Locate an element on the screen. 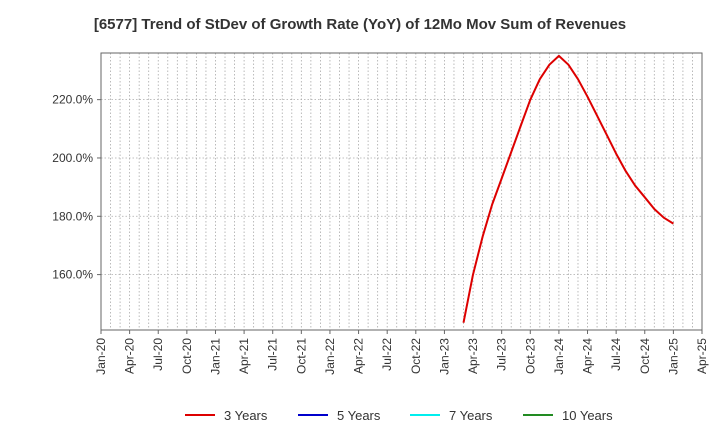 Image resolution: width=720 pixels, height=440 pixels. x-tick-label: Jan-23 is located at coordinates (444, 356).